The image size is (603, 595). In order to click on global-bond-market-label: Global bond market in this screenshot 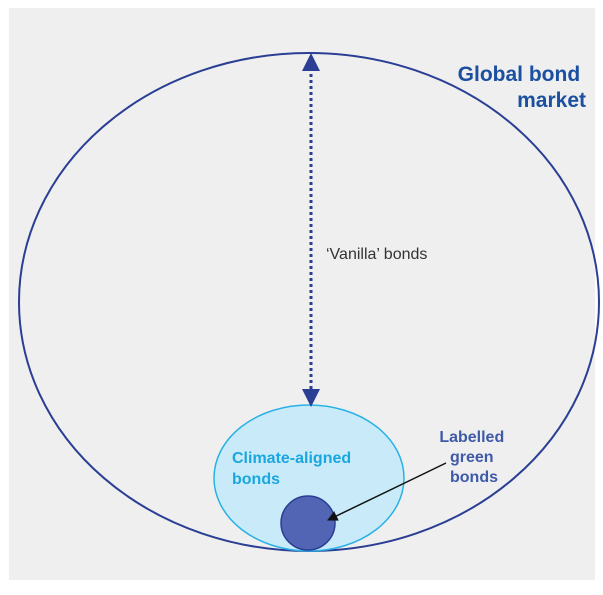, I will do `click(522, 87)`.